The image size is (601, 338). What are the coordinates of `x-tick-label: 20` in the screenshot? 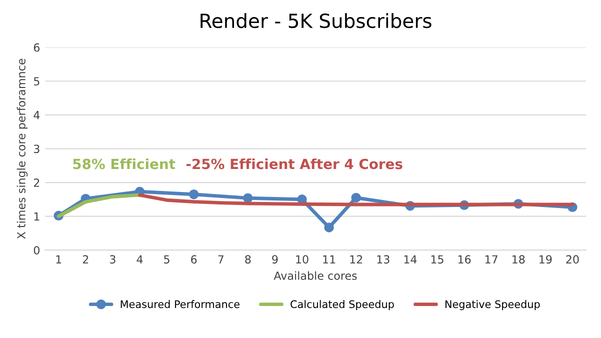 It's located at (572, 259).